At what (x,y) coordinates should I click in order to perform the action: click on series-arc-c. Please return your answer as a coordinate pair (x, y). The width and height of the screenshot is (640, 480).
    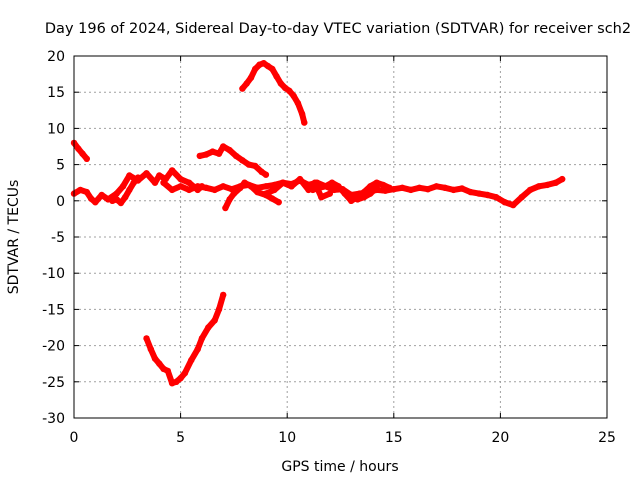
    Looking at the image, I should click on (125, 190).